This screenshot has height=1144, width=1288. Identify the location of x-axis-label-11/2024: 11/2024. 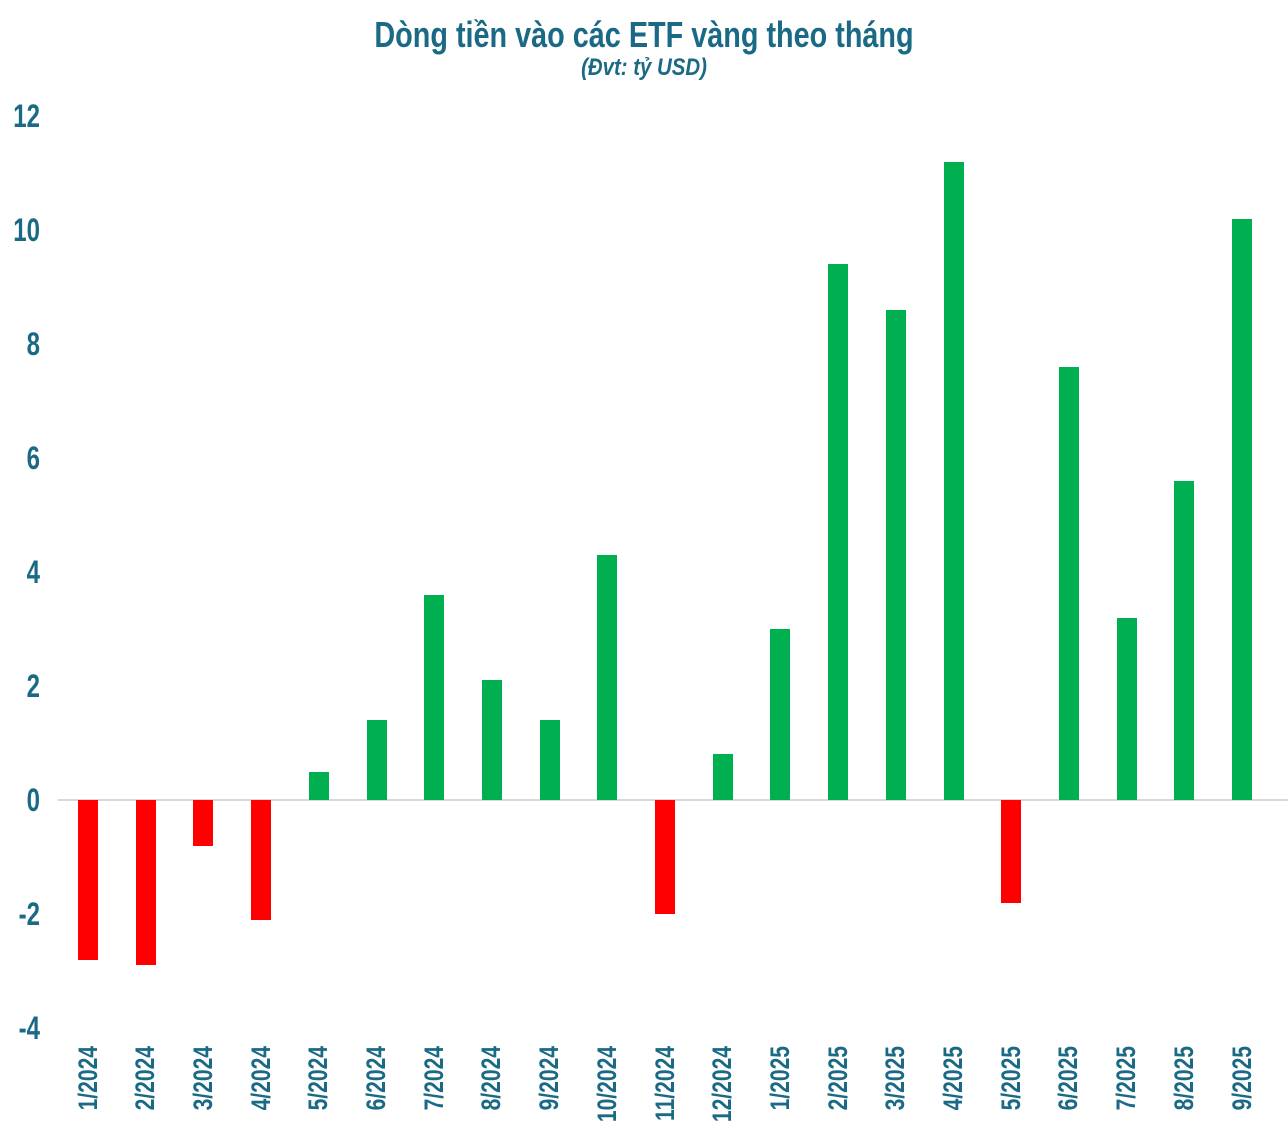
(664, 1083).